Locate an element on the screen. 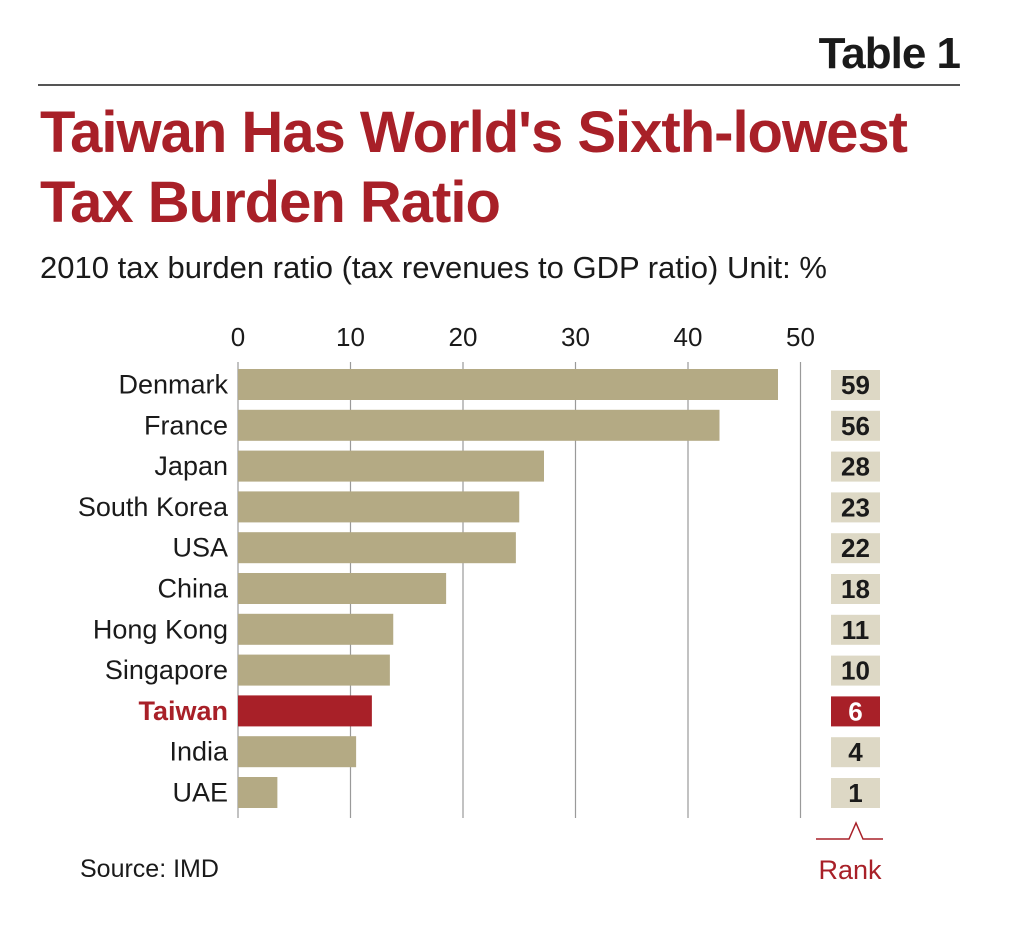 This screenshot has width=1024, height=935. category-label-hong-kong: Hong Kong is located at coordinates (160, 629).